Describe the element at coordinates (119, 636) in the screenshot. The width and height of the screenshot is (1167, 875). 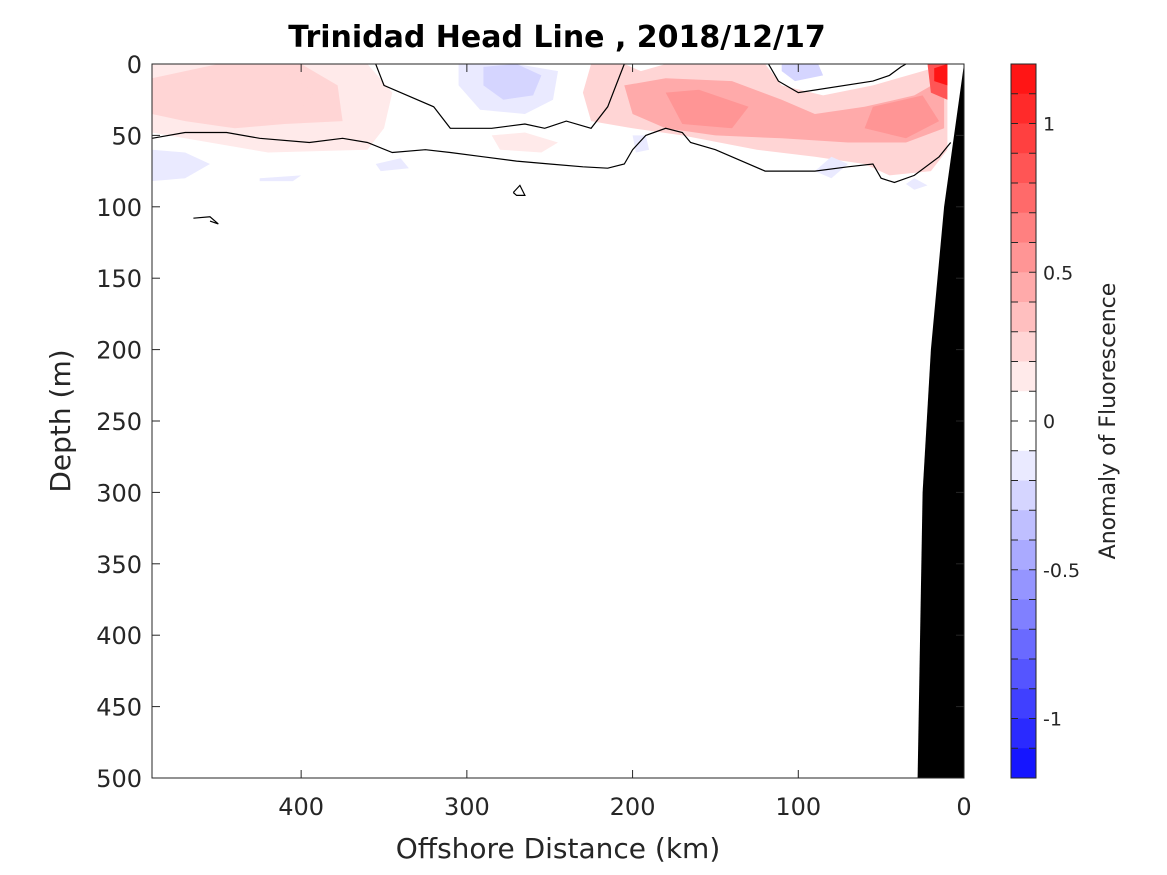
I see `y-tick-label: 400` at that location.